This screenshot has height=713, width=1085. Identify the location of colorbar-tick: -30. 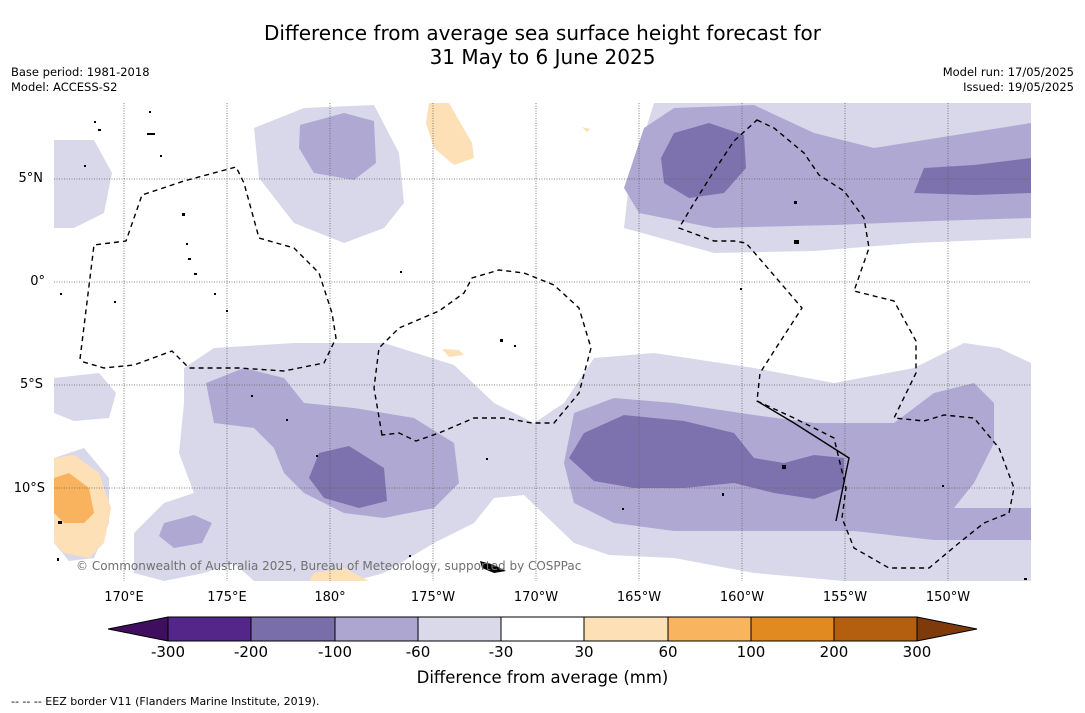
(501, 652).